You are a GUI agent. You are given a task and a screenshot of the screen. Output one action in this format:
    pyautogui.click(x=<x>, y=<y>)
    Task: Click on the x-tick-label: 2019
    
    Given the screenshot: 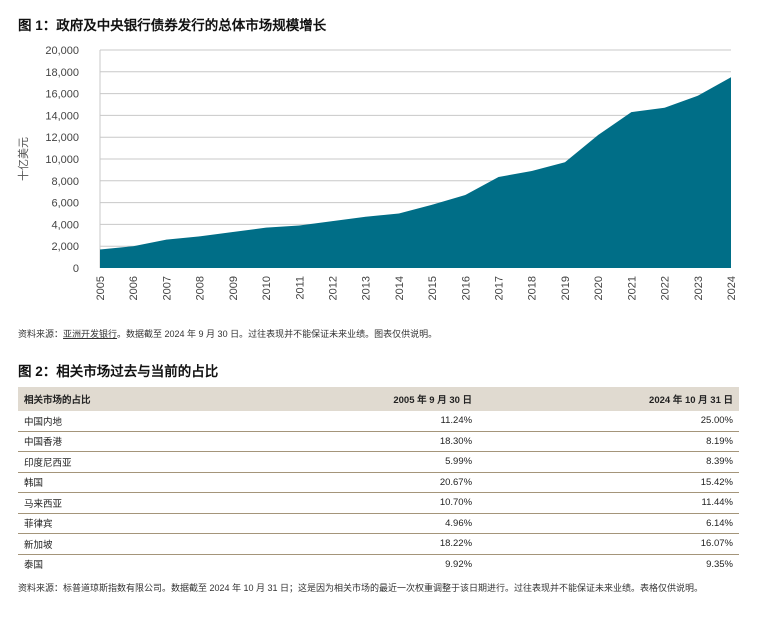 What is the action you would take?
    pyautogui.click(x=566, y=288)
    